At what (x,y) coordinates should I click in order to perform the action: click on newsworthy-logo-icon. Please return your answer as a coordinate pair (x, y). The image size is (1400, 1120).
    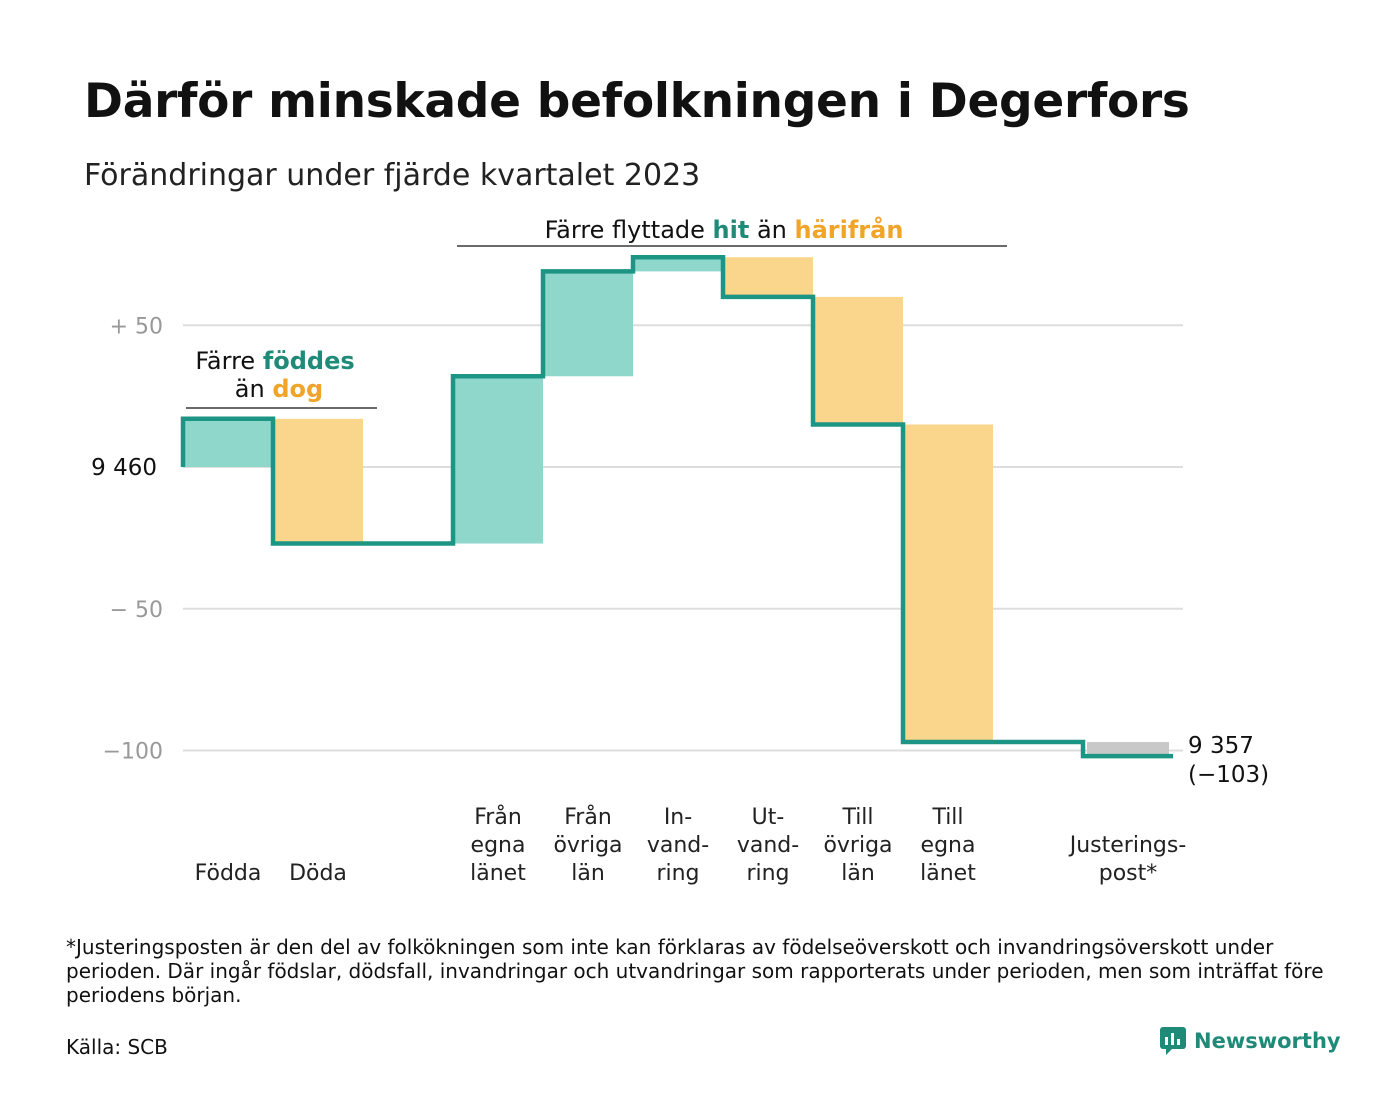
    Looking at the image, I should click on (1173, 1041).